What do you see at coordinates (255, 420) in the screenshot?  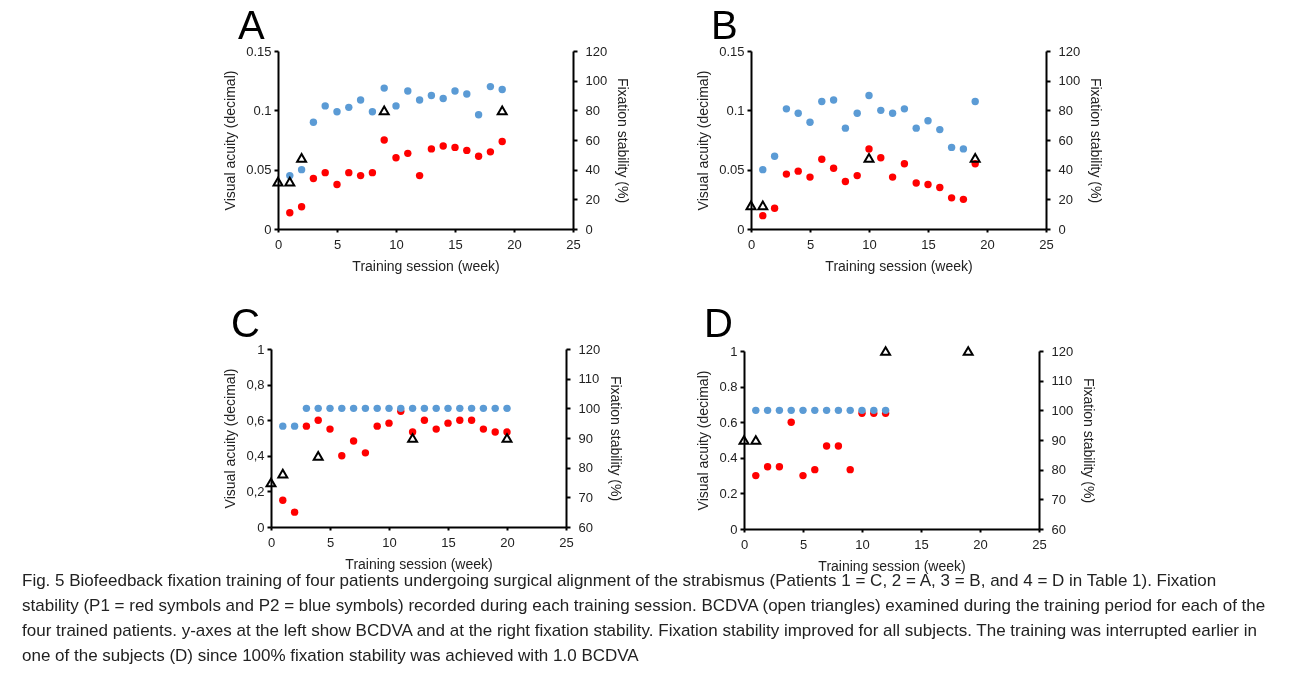 I see `y-tick-label: 0,6` at bounding box center [255, 420].